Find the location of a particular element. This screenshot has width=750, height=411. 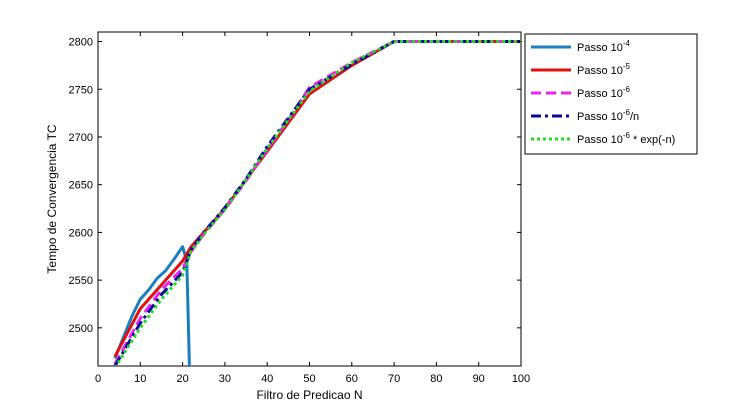

legend-label-suffix: /n is located at coordinates (634, 117).